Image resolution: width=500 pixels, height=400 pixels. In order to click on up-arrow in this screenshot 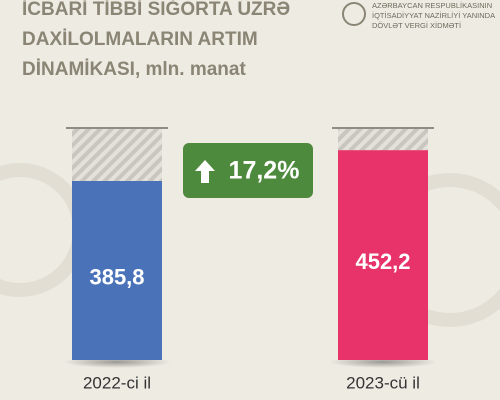, I will do `click(205, 171)`.